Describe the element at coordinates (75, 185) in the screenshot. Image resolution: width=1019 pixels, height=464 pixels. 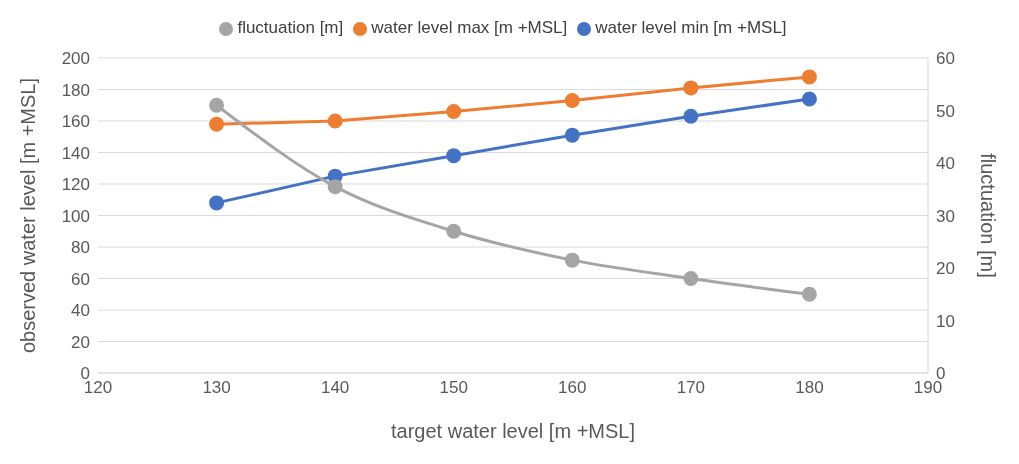
I see `y-tick-label: 120` at that location.